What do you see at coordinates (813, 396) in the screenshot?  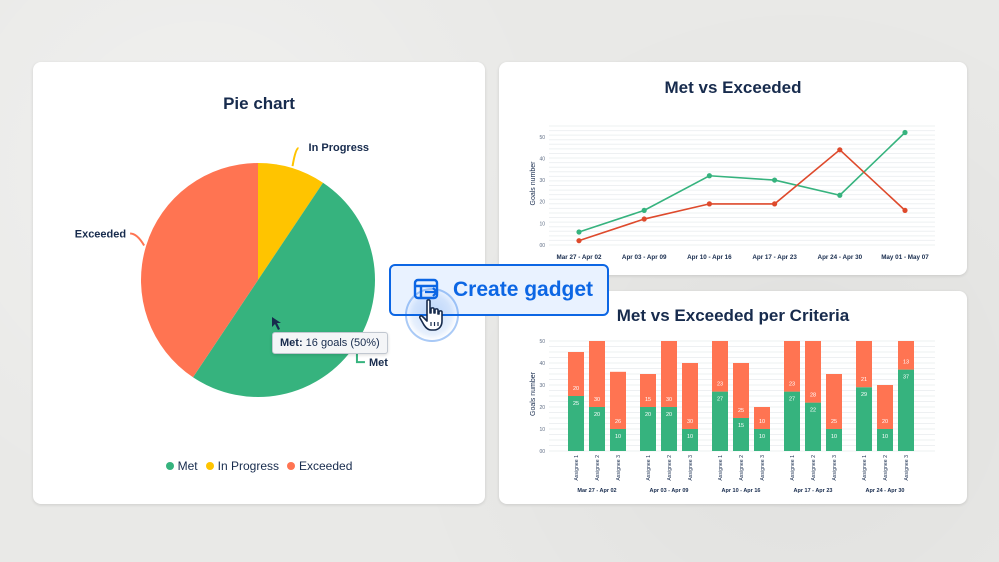 I see `bar-value-label-exceeded: 28` at bounding box center [813, 396].